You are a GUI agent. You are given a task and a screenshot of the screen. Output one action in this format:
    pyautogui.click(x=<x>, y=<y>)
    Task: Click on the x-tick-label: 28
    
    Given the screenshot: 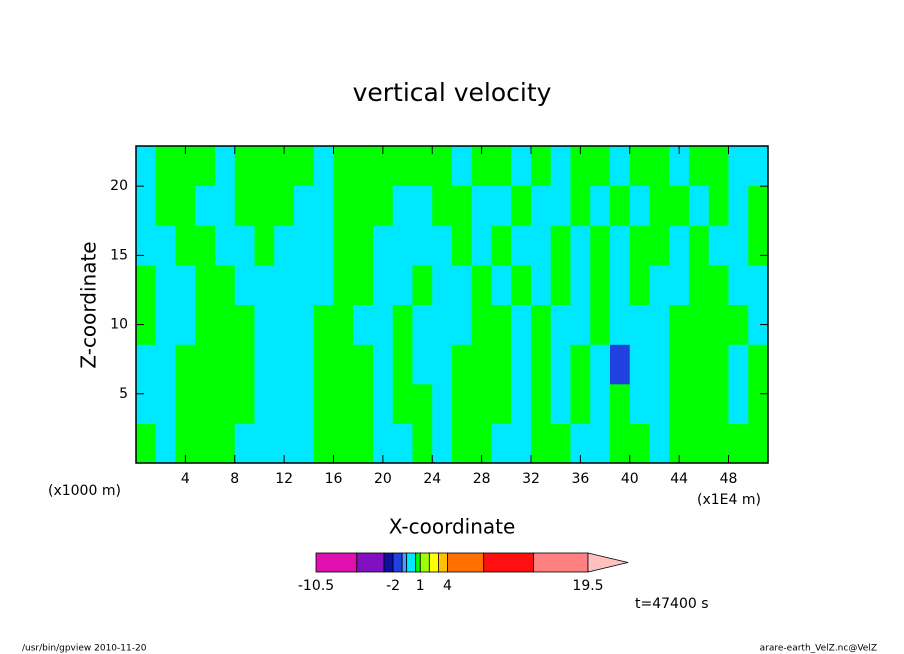 What is the action you would take?
    pyautogui.click(x=482, y=479)
    